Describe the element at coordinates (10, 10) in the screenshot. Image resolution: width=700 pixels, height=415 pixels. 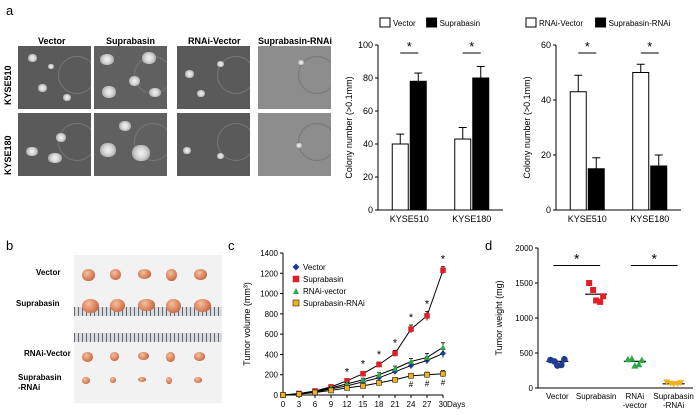
I see `panel-letter-a: a` at that location.